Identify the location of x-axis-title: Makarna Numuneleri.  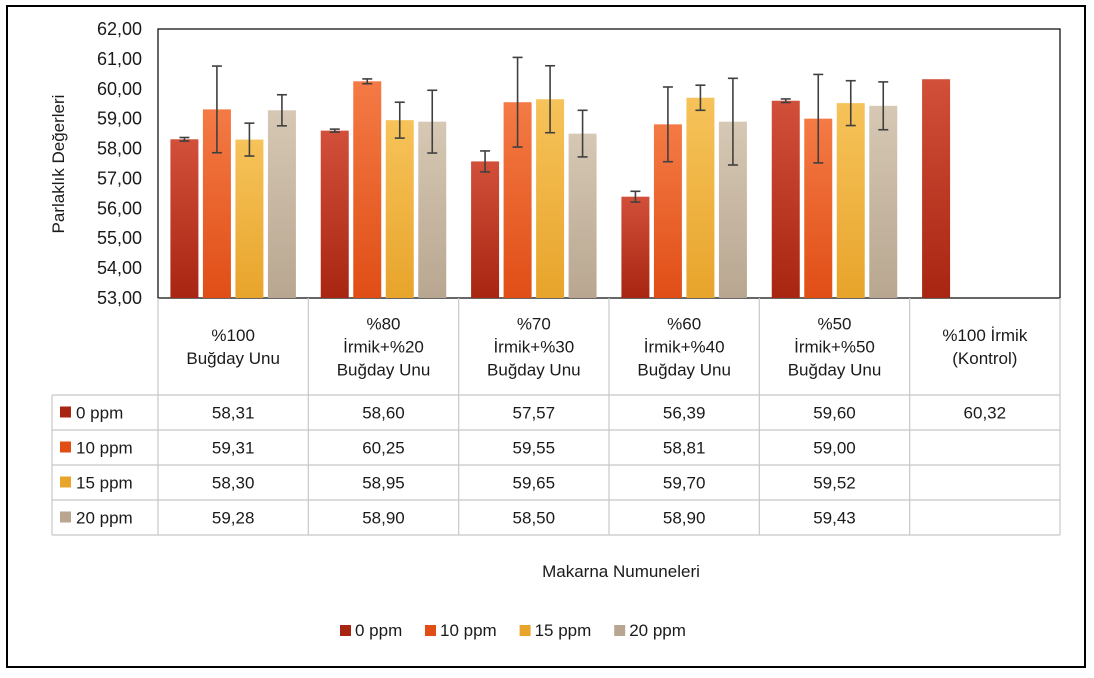
(621, 571).